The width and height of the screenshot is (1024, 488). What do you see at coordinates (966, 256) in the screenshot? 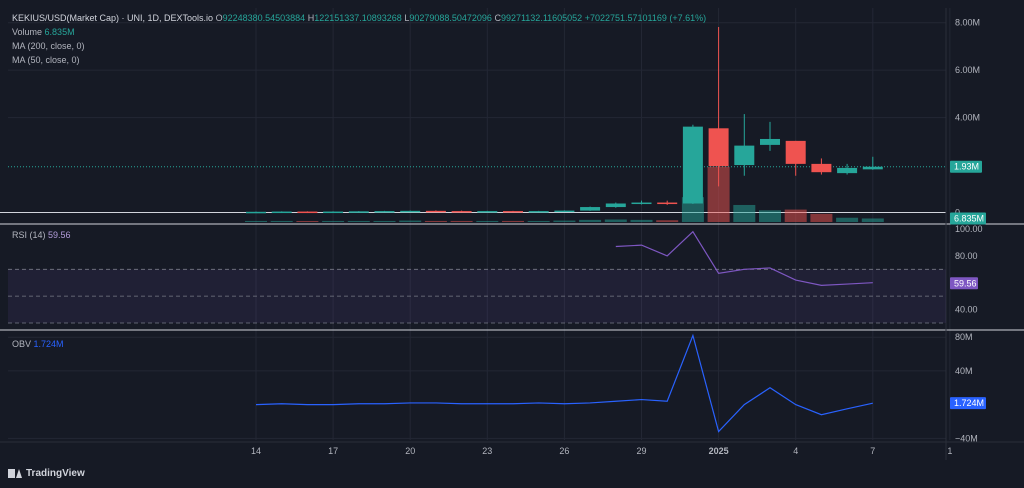
I see `rsi-tick-label: 80.00` at bounding box center [966, 256].